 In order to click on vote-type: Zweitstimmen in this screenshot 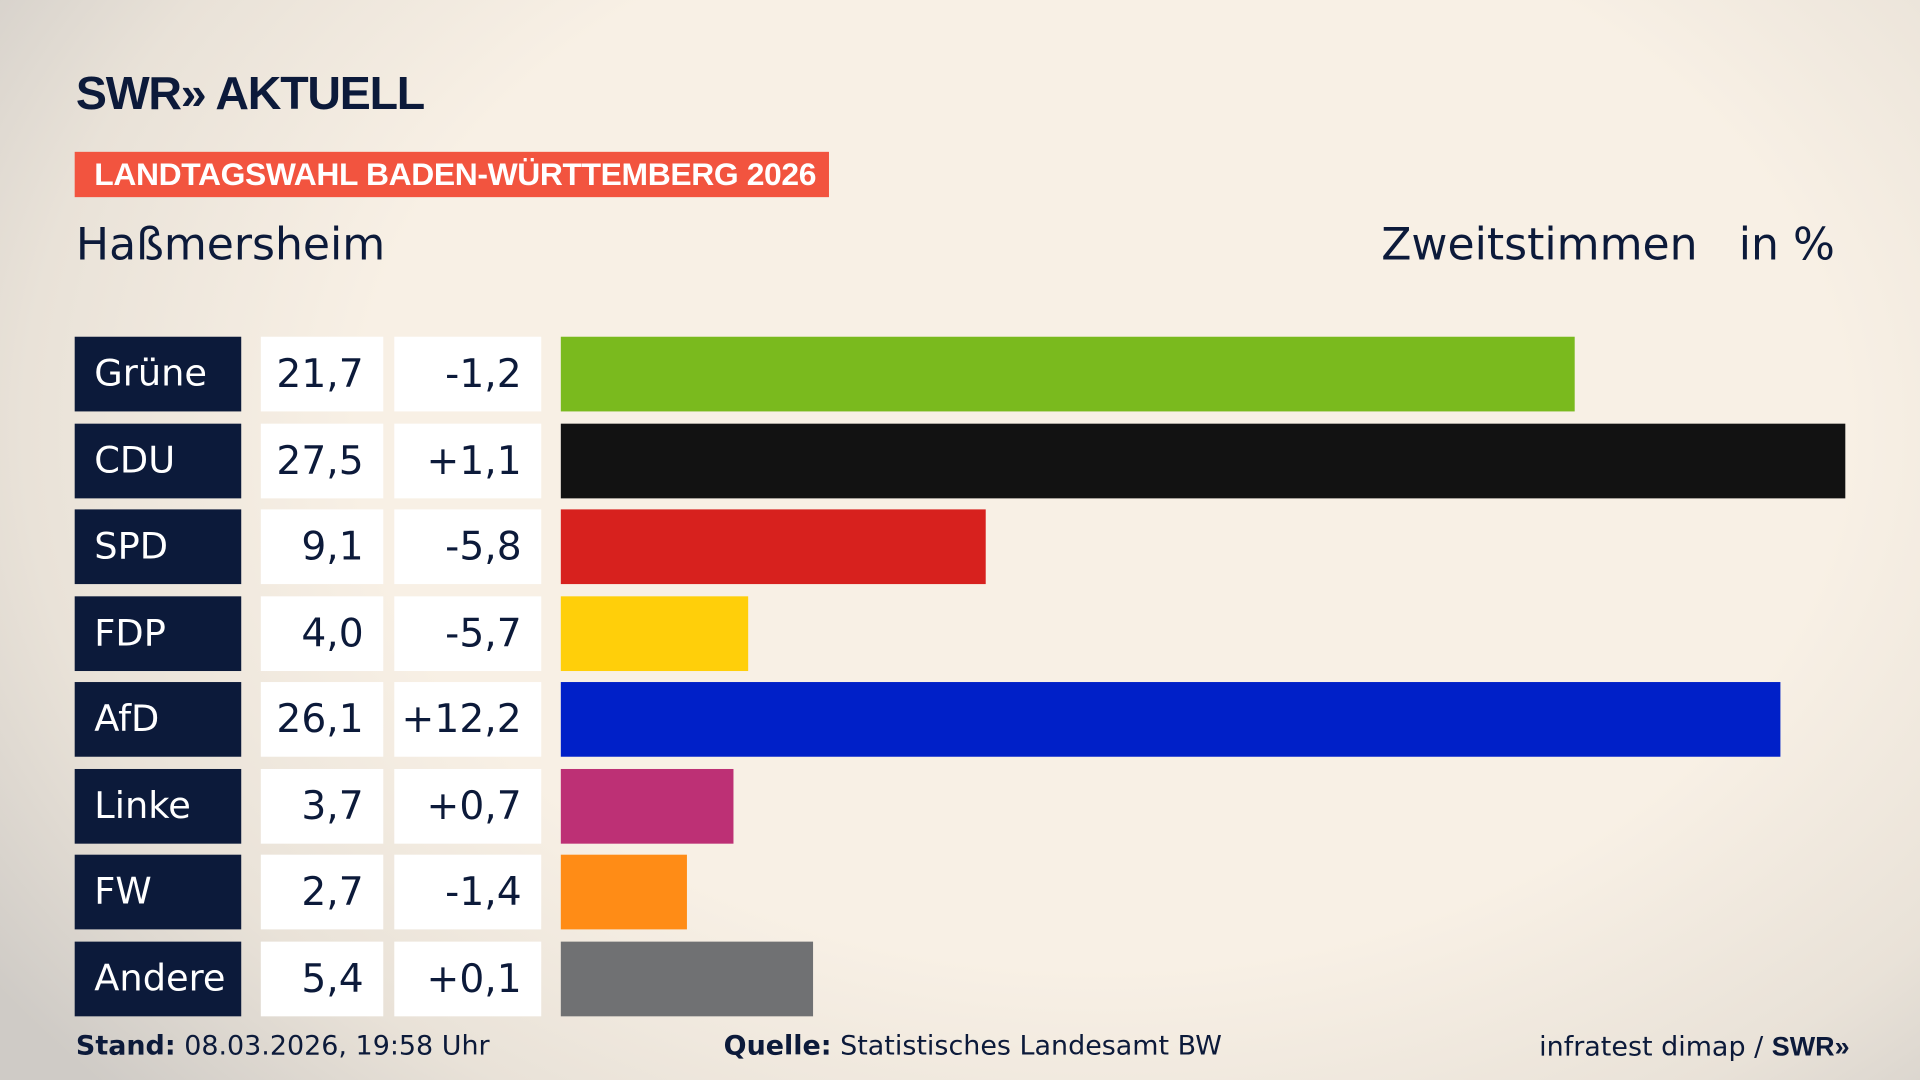, I will do `click(1539, 245)`.